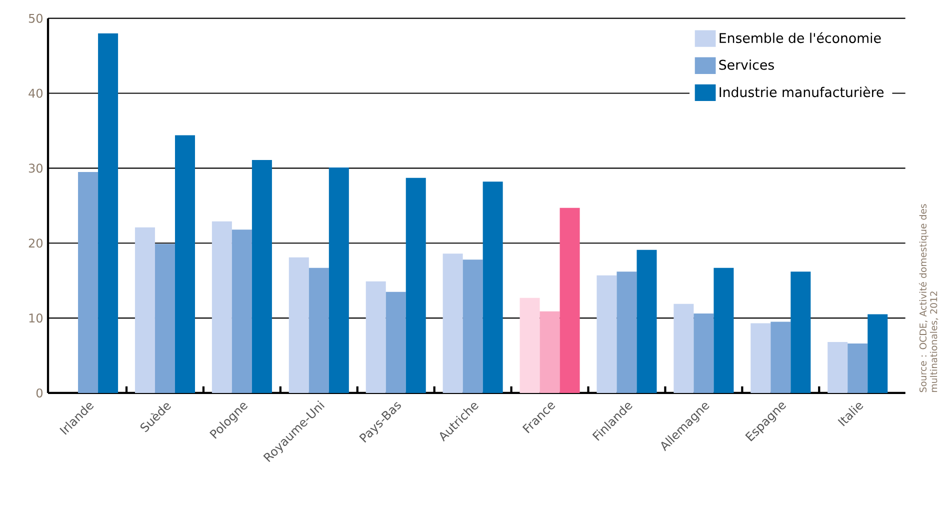  I want to click on y-tick-label: 30, so click(35, 168).